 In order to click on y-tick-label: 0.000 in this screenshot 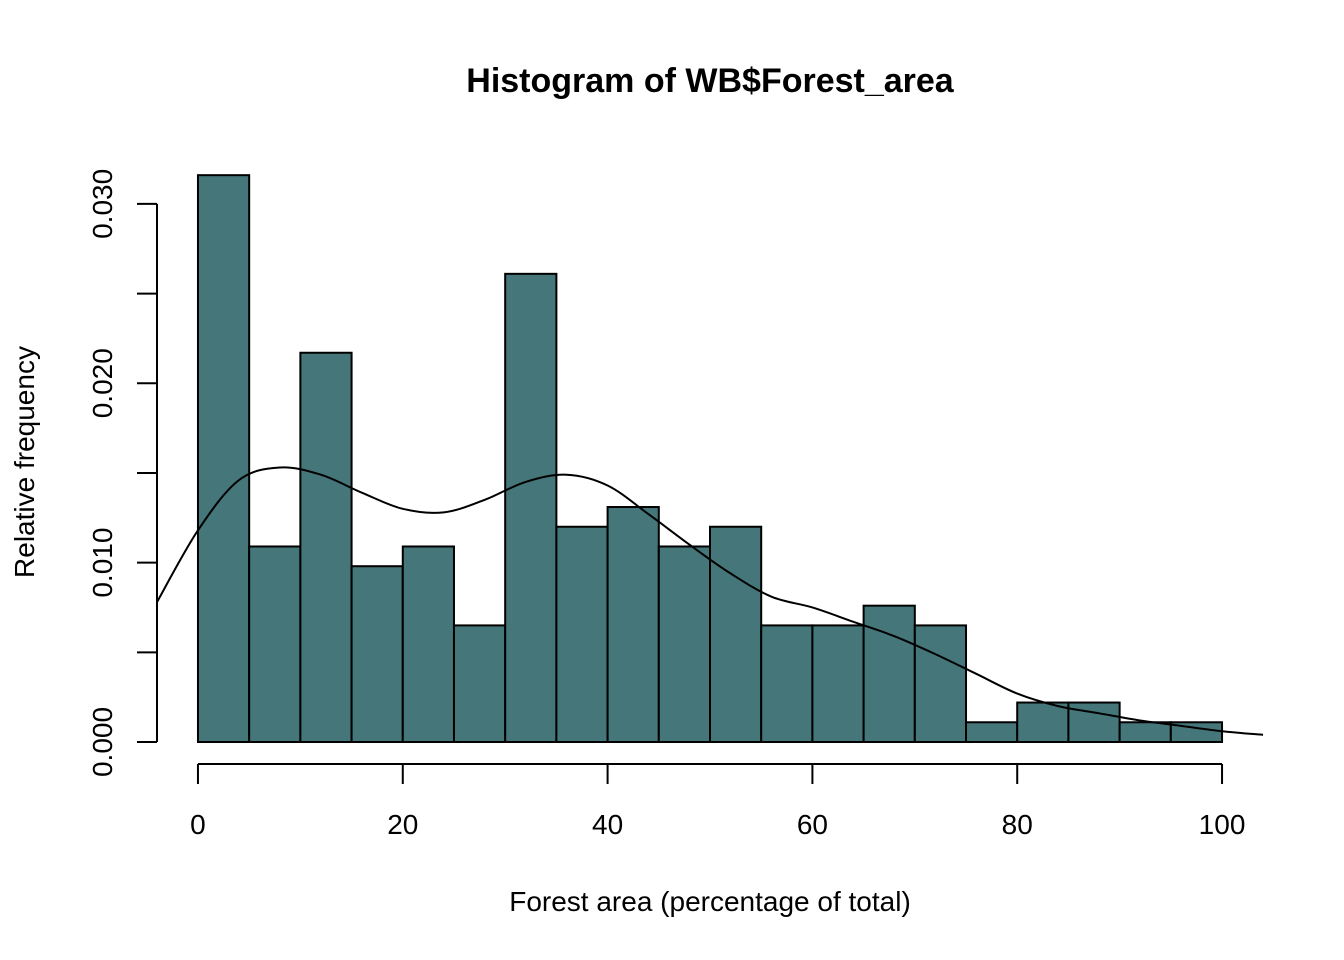, I will do `click(102, 742)`.